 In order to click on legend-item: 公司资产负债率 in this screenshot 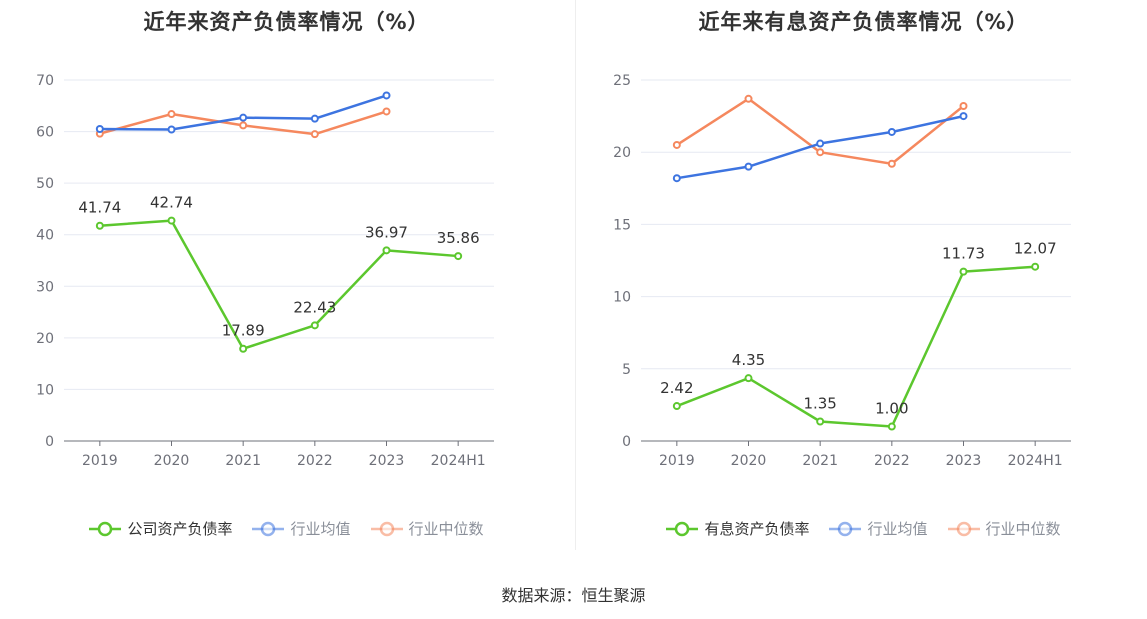, I will do `click(160, 528)`.